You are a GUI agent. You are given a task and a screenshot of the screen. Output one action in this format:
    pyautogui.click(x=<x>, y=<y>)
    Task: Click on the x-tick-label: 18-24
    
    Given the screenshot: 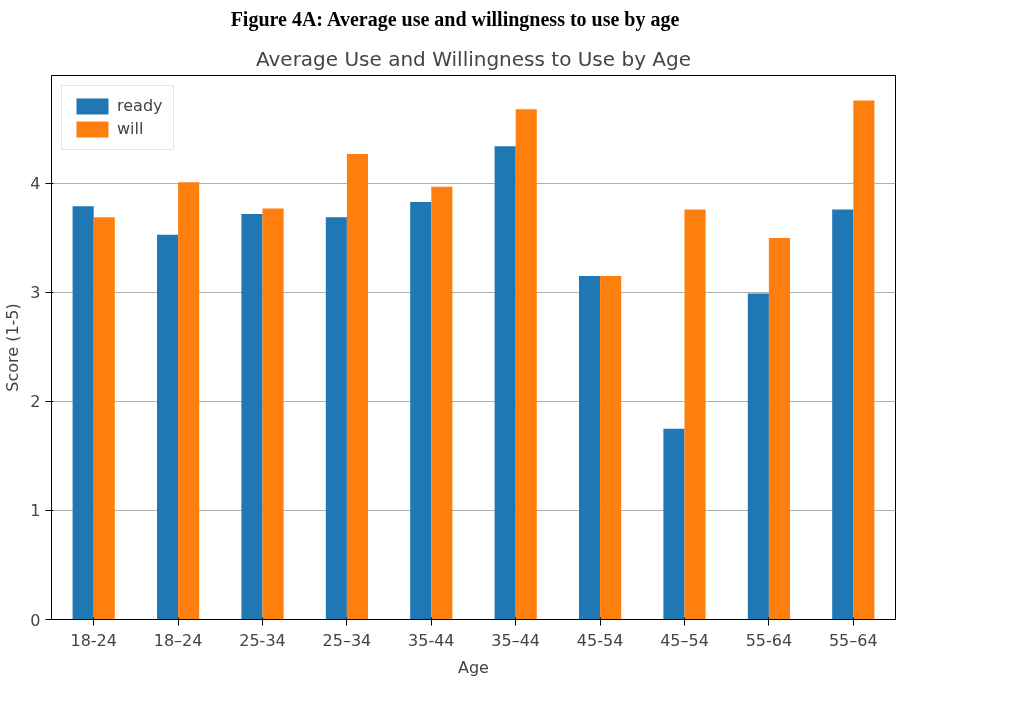 What is the action you would take?
    pyautogui.click(x=93, y=640)
    